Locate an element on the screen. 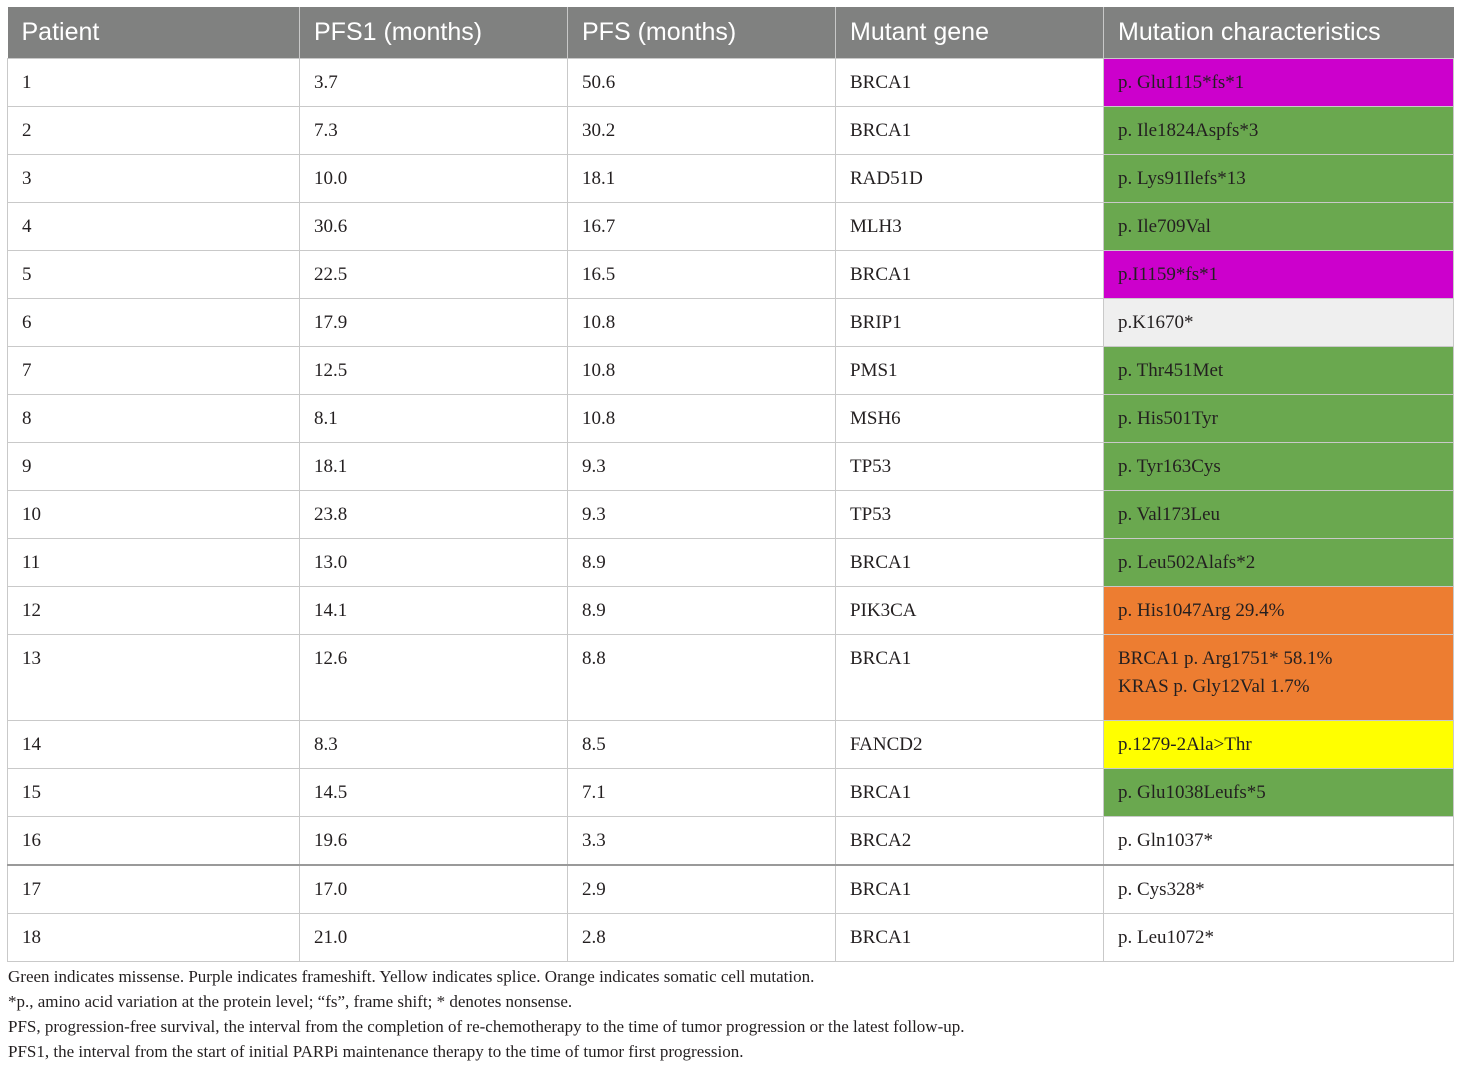 This screenshot has width=1460, height=1068. table-row: 5 22.5 16.5 BRCA1 p.I1159*fs*1 is located at coordinates (730, 274).